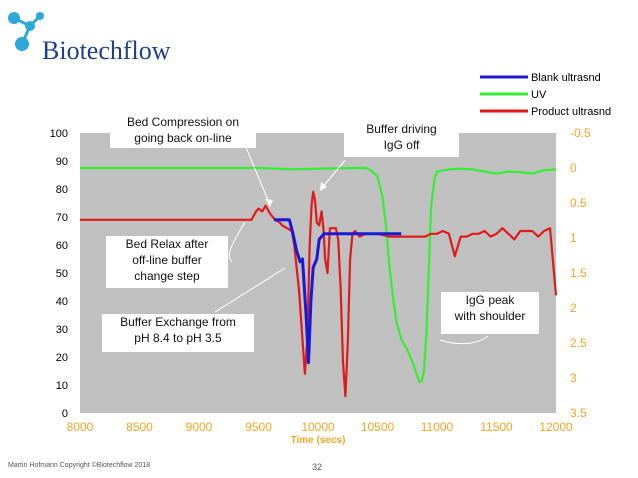 This screenshot has height=478, width=638. I want to click on x-tick-label: 11500, so click(496, 427).